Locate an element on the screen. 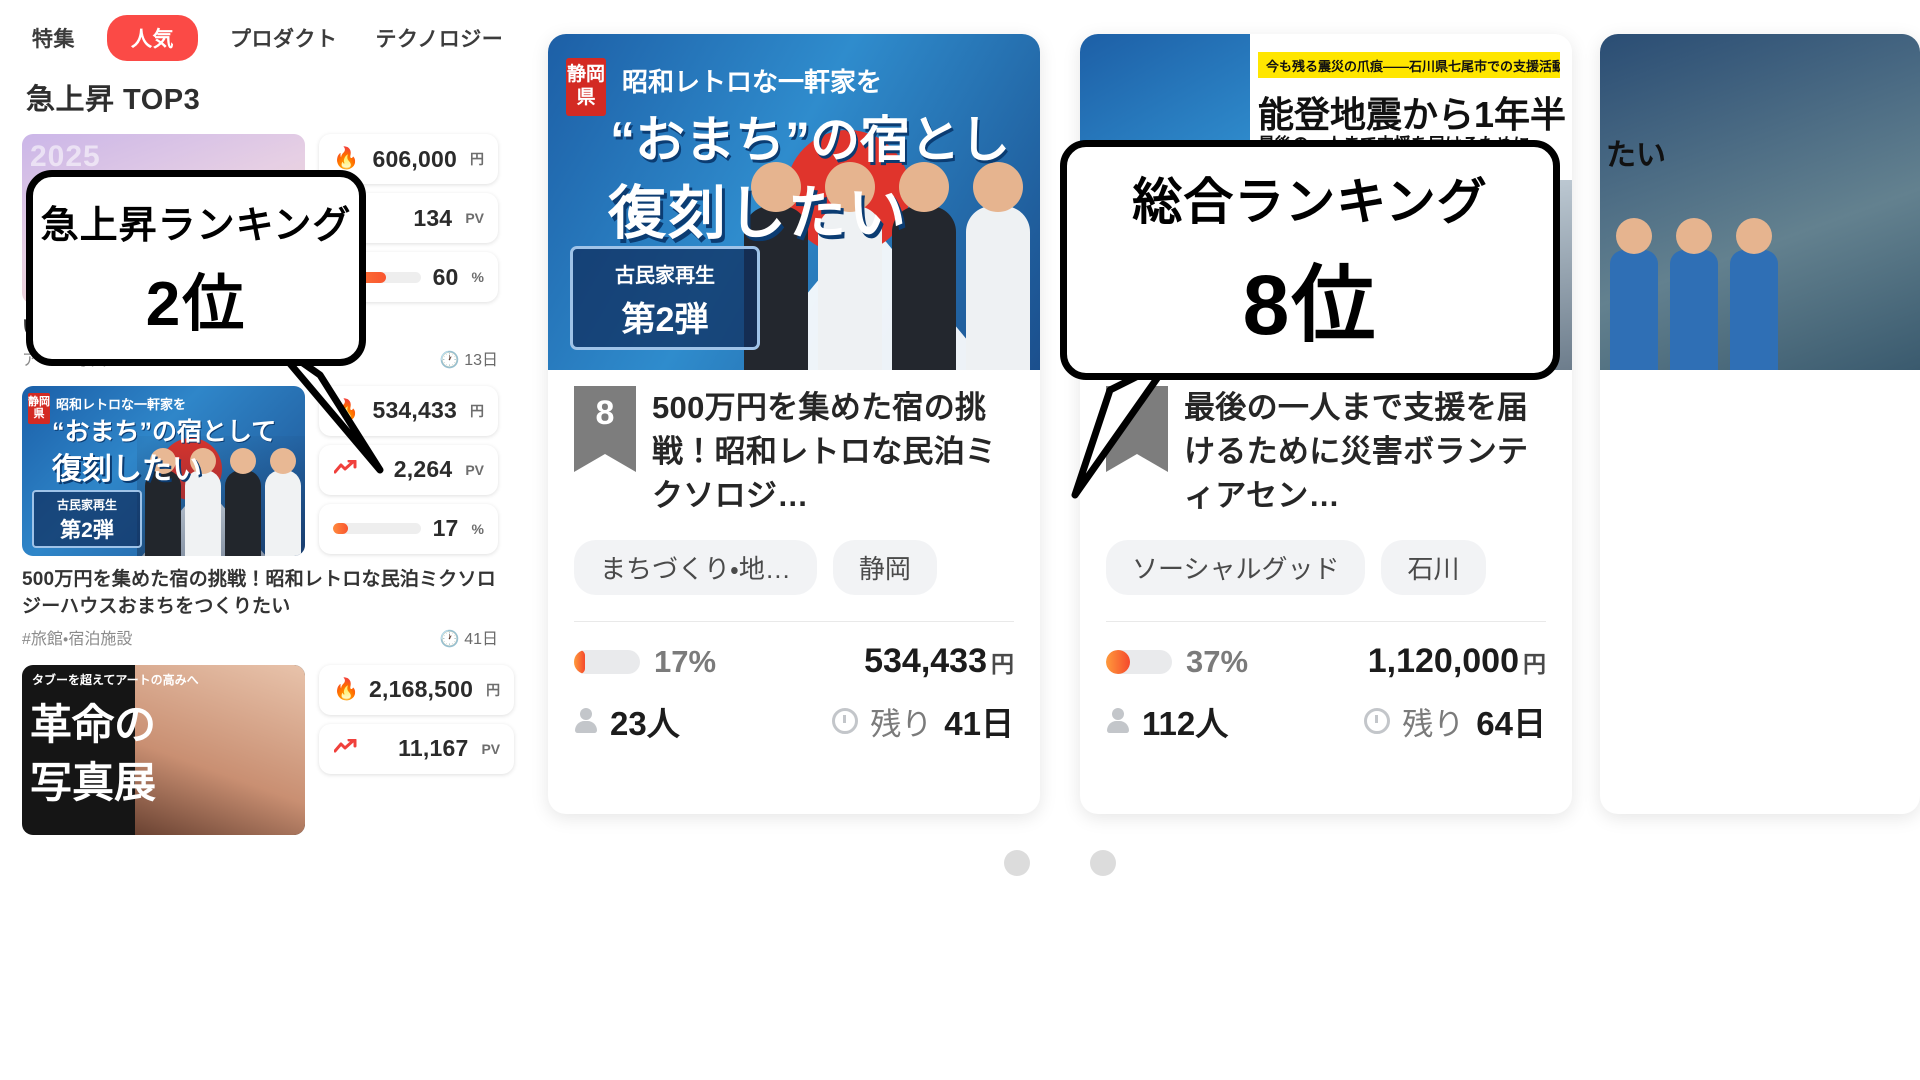  trending-rank-bubble-label: 急上昇ランキング is located at coordinates (196, 225).